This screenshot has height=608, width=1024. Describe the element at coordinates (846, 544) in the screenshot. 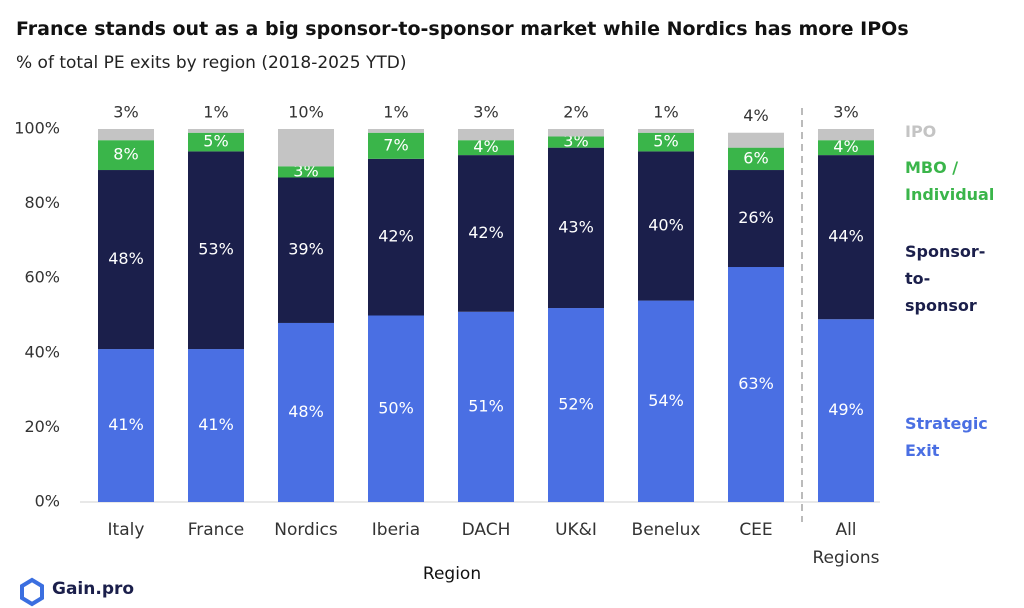

I see `x-tick-label: All Regions` at that location.